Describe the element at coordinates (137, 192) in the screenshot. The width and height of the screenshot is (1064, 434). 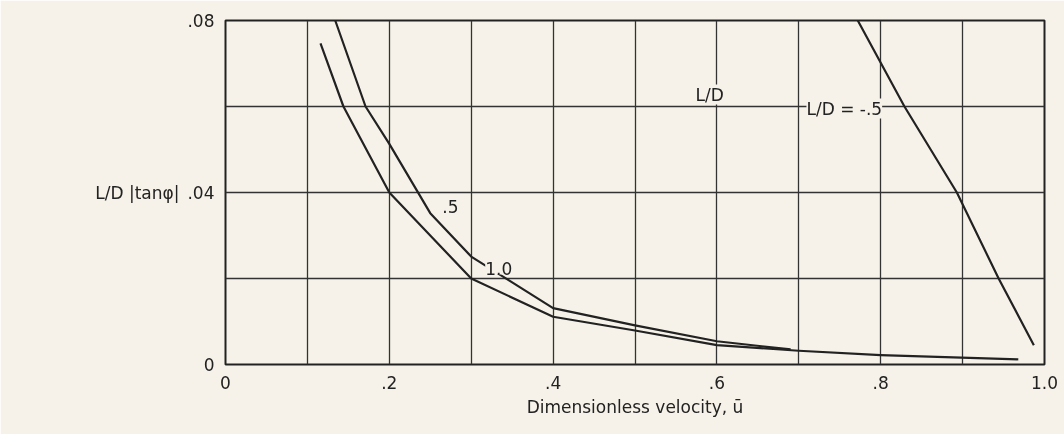
I see `y-axis-title: L/D |tanφ|` at that location.